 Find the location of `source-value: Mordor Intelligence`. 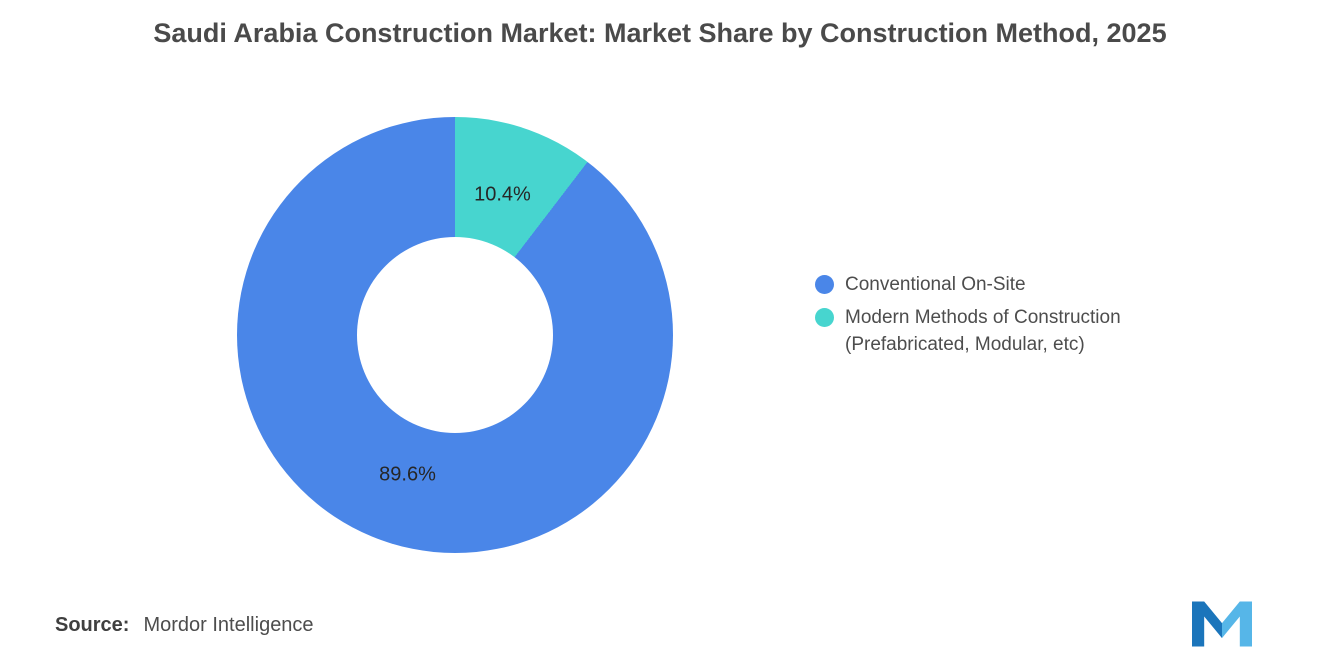

source-value: Mordor Intelligence is located at coordinates (228, 625).